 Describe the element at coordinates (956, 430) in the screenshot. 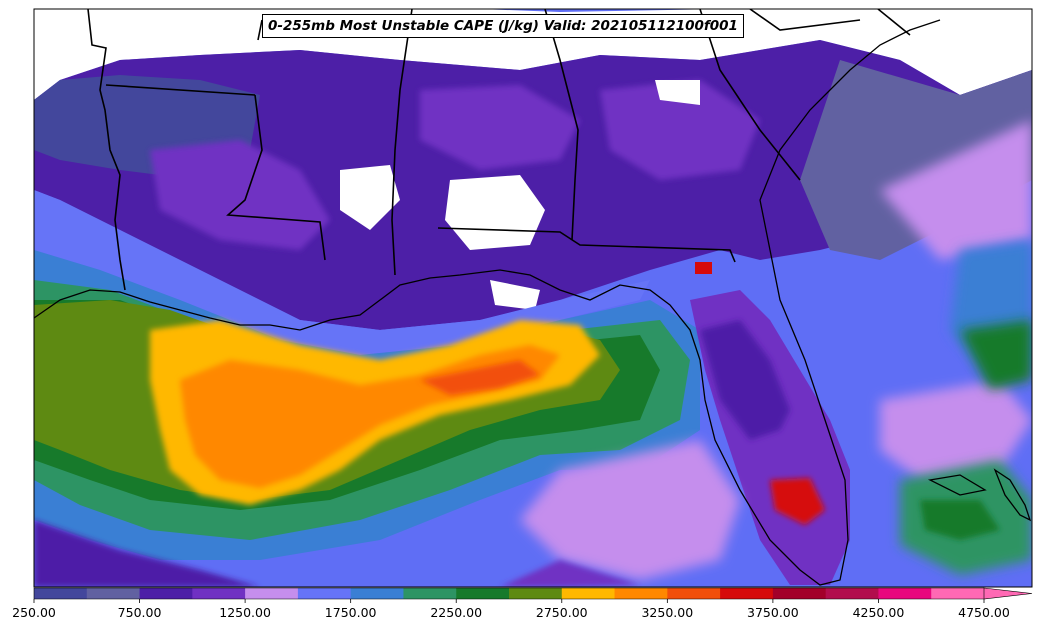

I see `cape-lavender-bahamas` at that location.